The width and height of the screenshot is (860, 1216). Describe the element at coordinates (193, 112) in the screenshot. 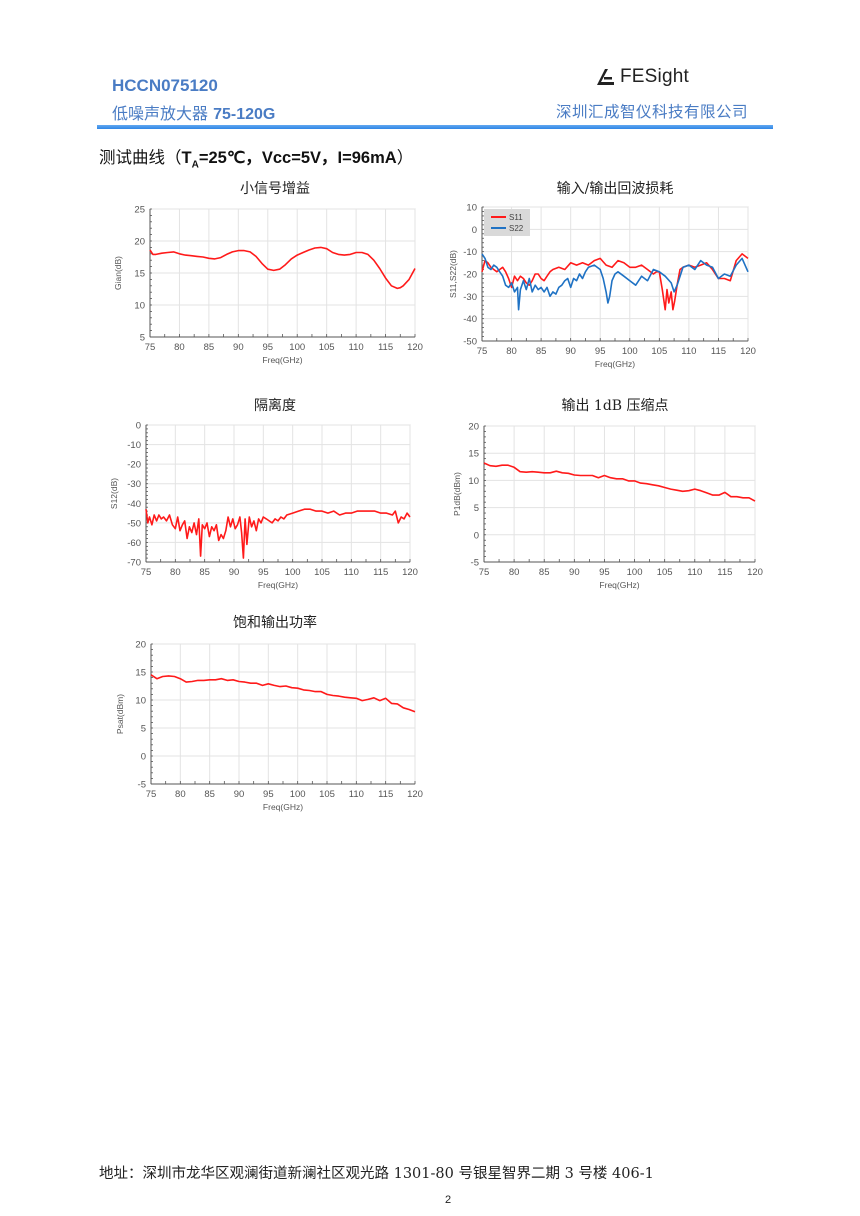

I see `product-title: 低噪声放大器 75-120G` at that location.